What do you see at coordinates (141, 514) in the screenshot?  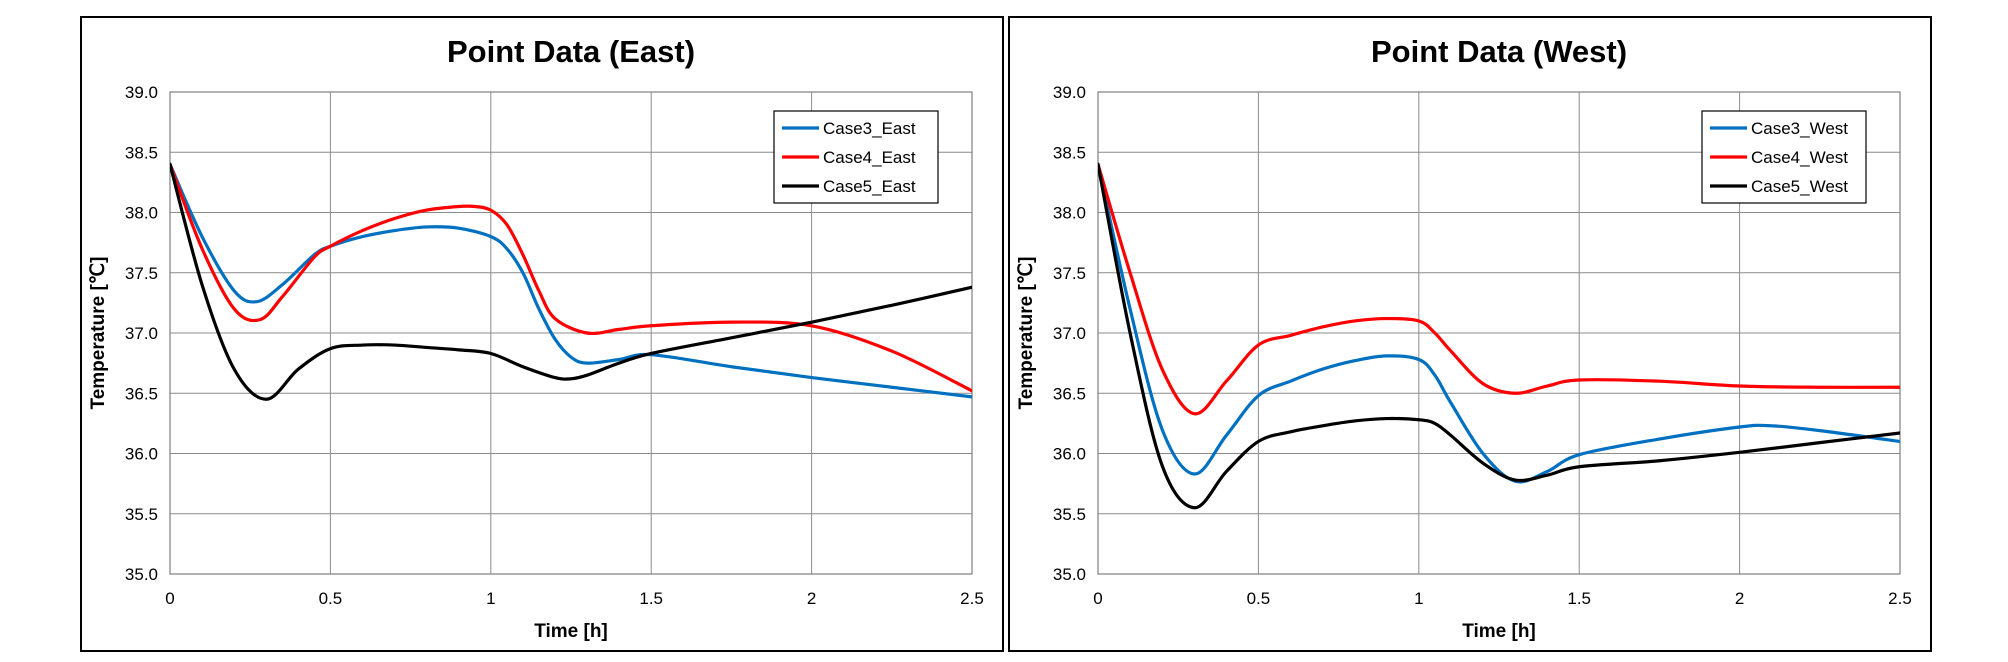 I see `east-ytick-label: 35.5` at bounding box center [141, 514].